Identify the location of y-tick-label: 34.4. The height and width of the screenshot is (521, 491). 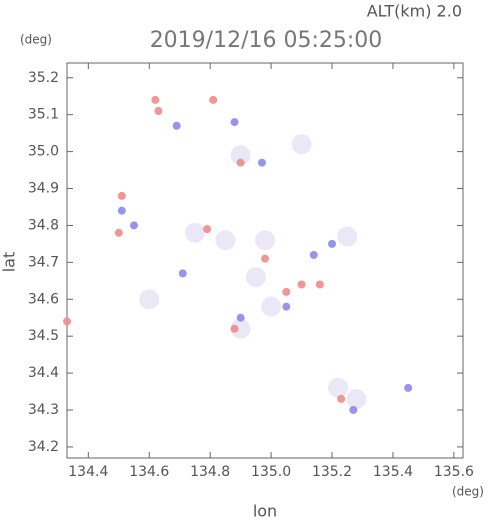
(43, 373).